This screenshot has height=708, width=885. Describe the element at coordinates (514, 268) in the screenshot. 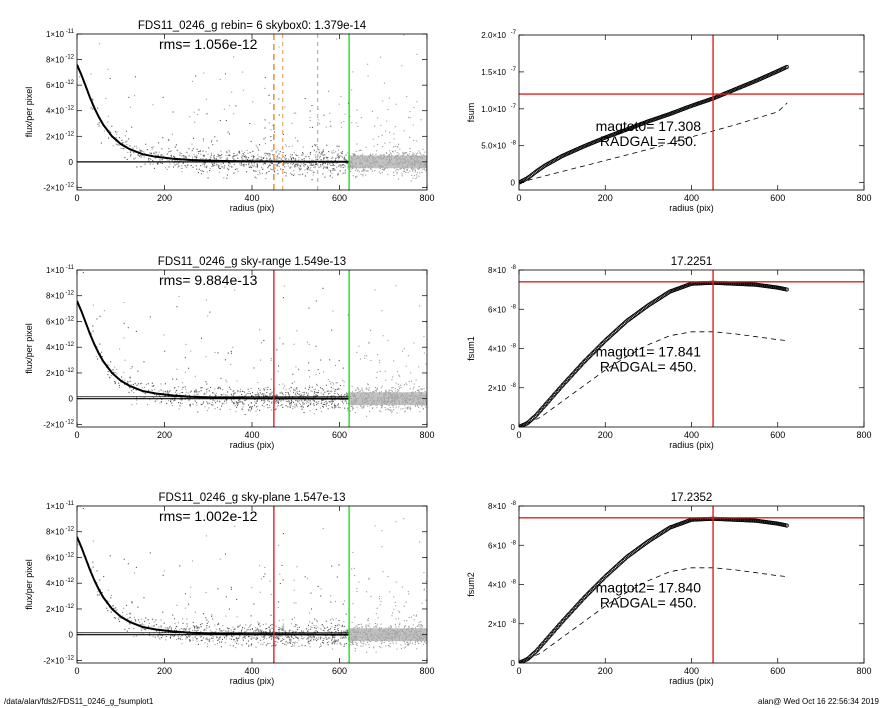

I see `y-tick-exponent: -8` at that location.